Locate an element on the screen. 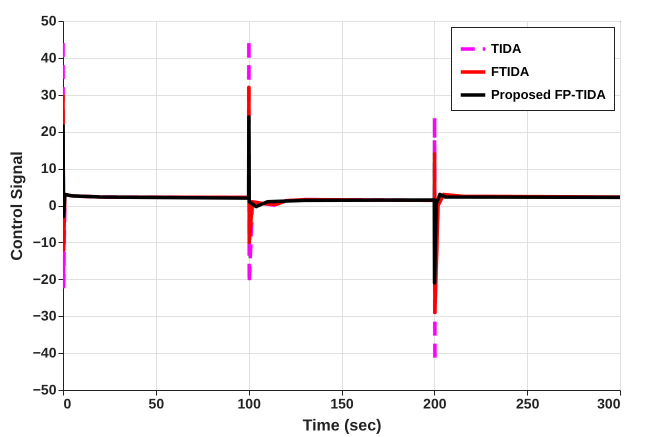 The width and height of the screenshot is (671, 437). y-tick-label: 30 is located at coordinates (48, 94).